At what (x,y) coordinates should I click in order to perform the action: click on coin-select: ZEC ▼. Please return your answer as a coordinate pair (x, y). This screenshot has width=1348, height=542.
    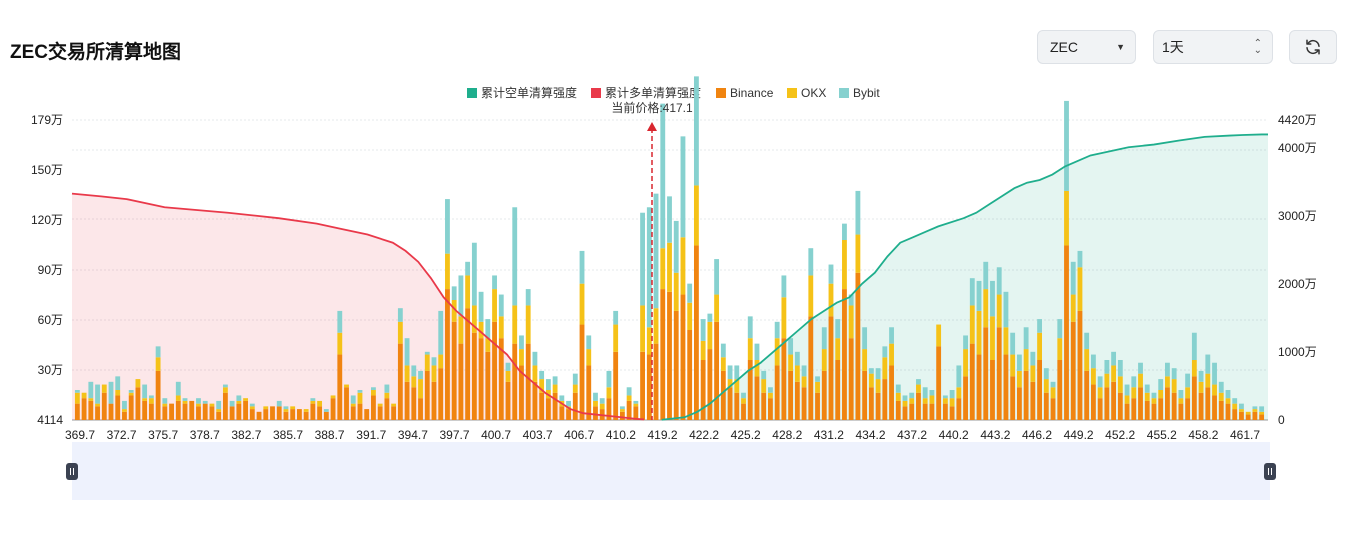
    Looking at the image, I should click on (1086, 47).